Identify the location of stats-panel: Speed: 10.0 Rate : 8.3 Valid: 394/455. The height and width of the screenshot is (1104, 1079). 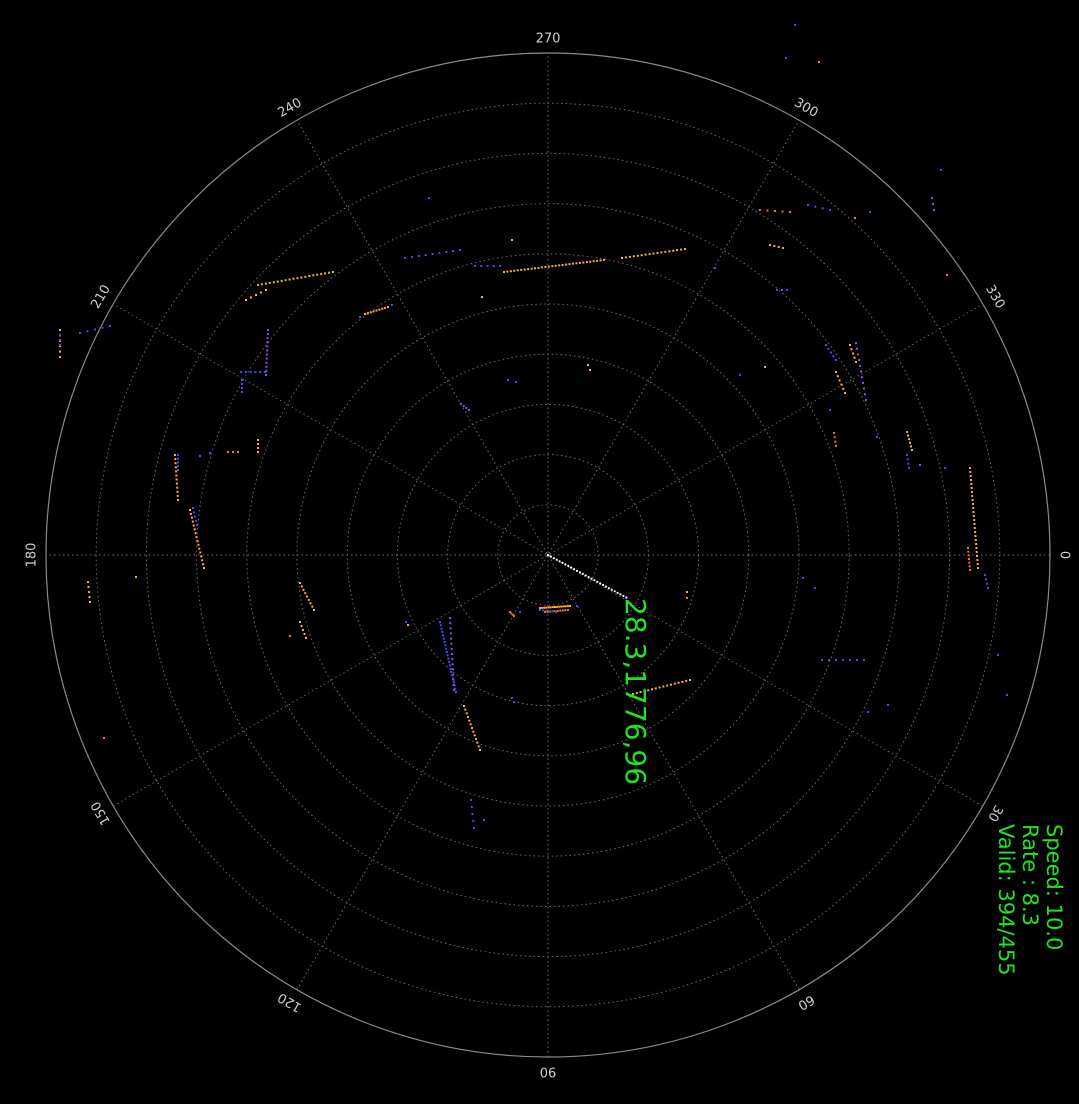
(1030, 900).